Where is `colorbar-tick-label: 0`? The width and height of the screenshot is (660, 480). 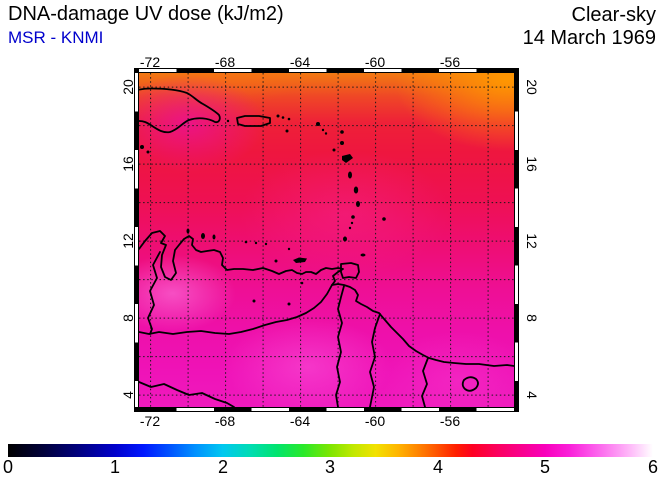
colorbar-tick-label: 0 is located at coordinates (7, 467).